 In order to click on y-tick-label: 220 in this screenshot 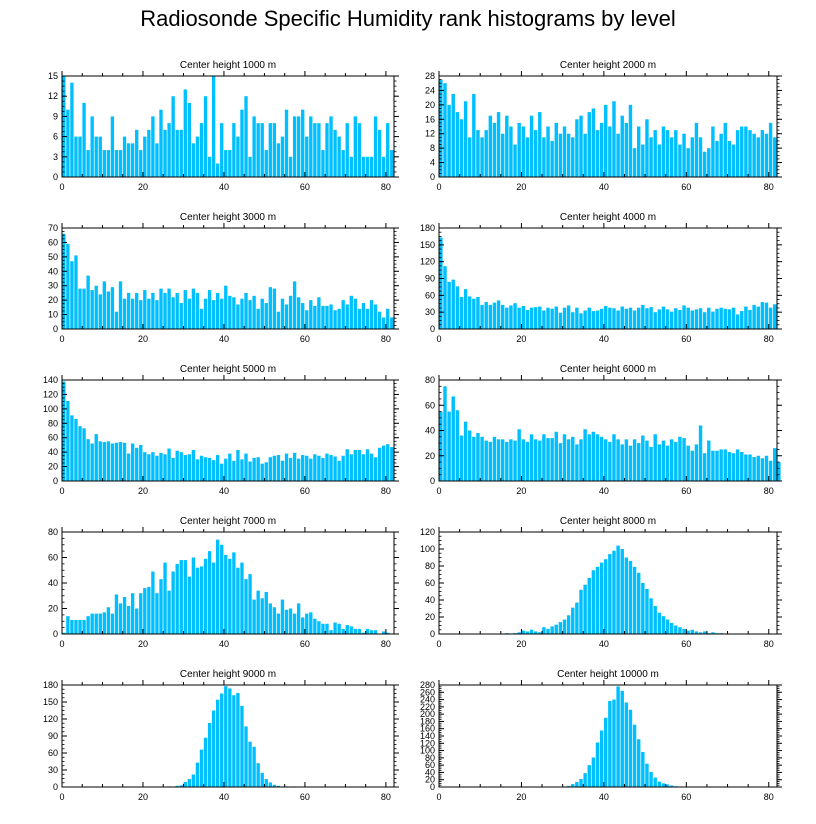, I will do `click(427, 707)`.